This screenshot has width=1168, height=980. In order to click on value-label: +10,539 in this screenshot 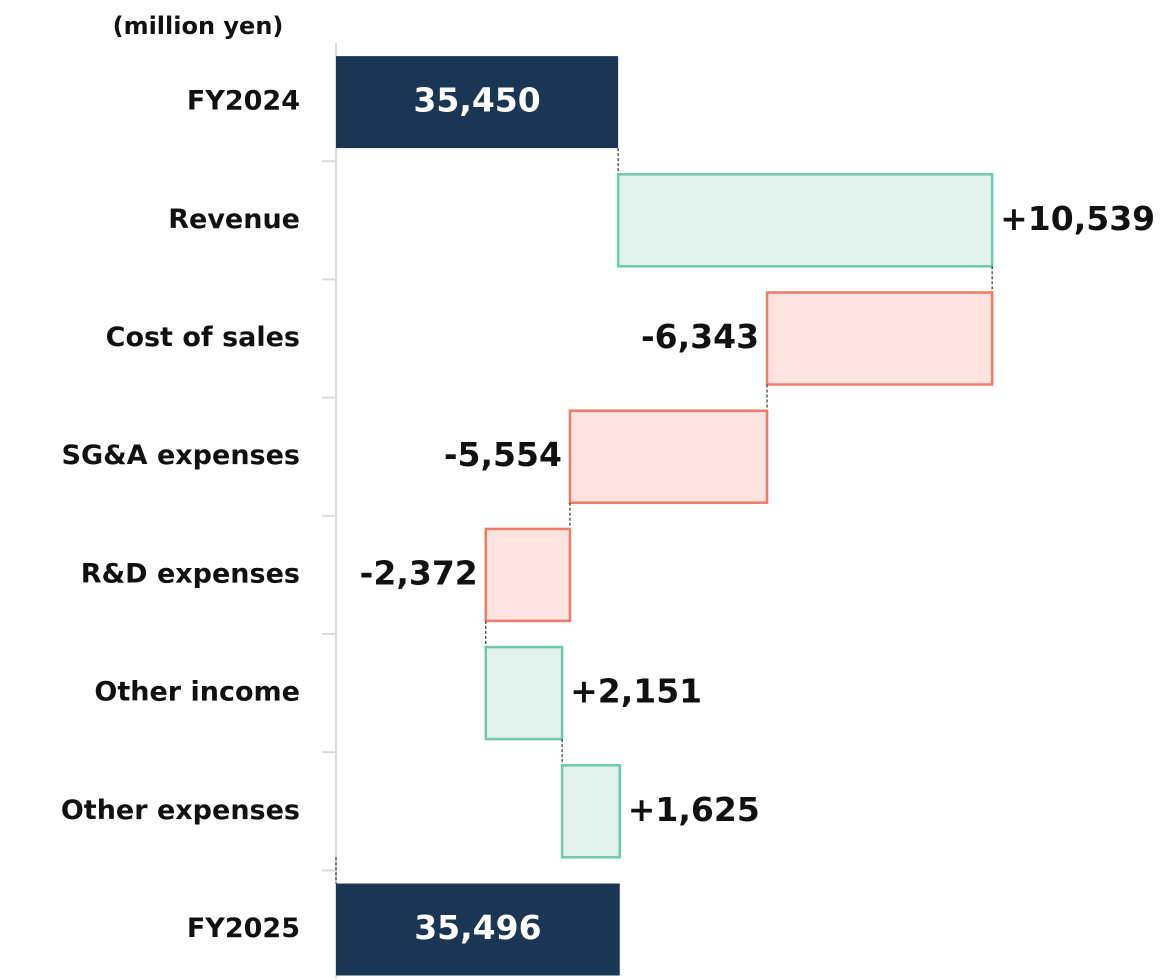, I will do `click(1077, 218)`.